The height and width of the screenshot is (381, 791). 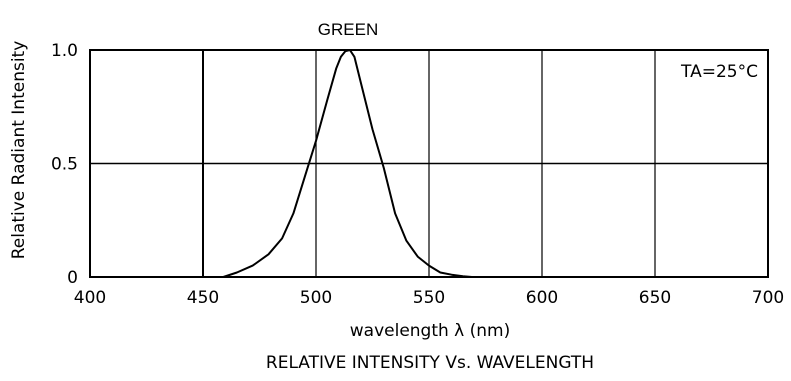 What do you see at coordinates (719, 72) in the screenshot?
I see `temperature-annotation: TA=25°C` at bounding box center [719, 72].